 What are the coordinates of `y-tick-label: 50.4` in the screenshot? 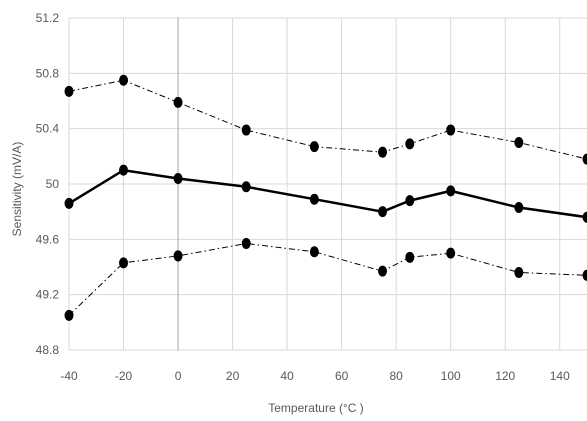 It's located at (48, 129).